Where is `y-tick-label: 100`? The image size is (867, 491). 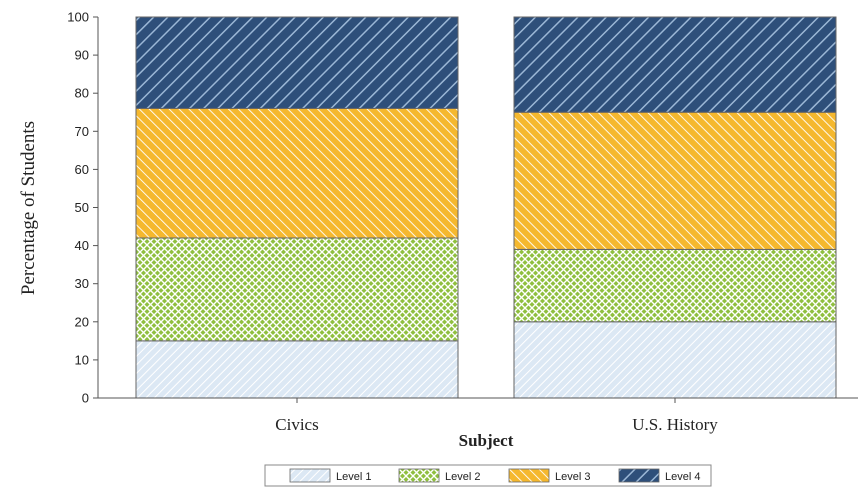
y-tick-label: 100 is located at coordinates (78, 17).